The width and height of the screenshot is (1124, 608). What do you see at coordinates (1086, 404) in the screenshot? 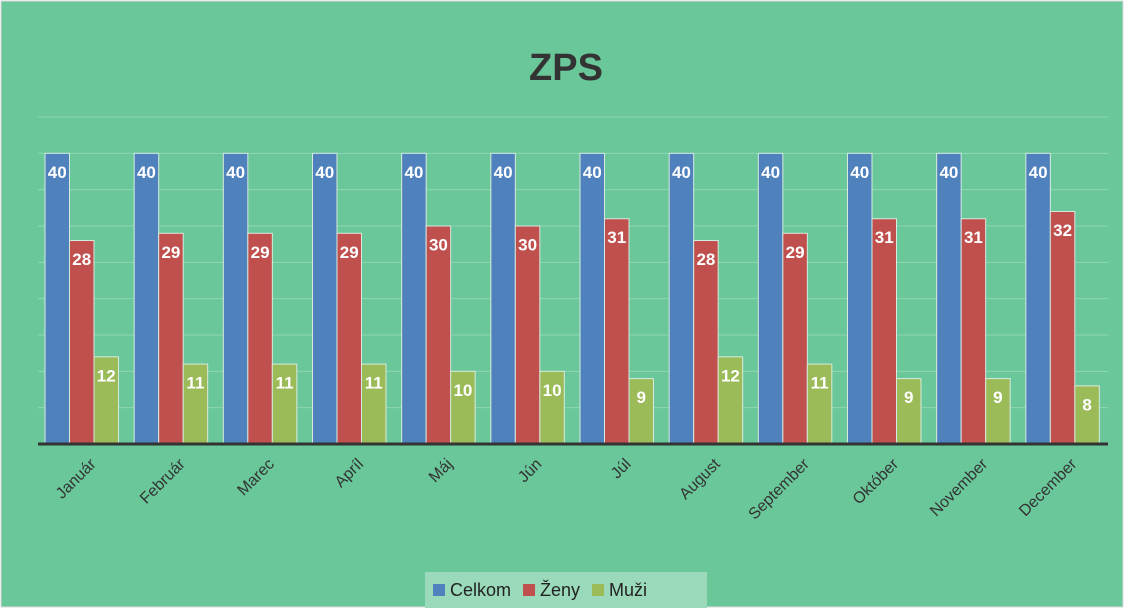
I see `data-label: 8` at bounding box center [1086, 404].